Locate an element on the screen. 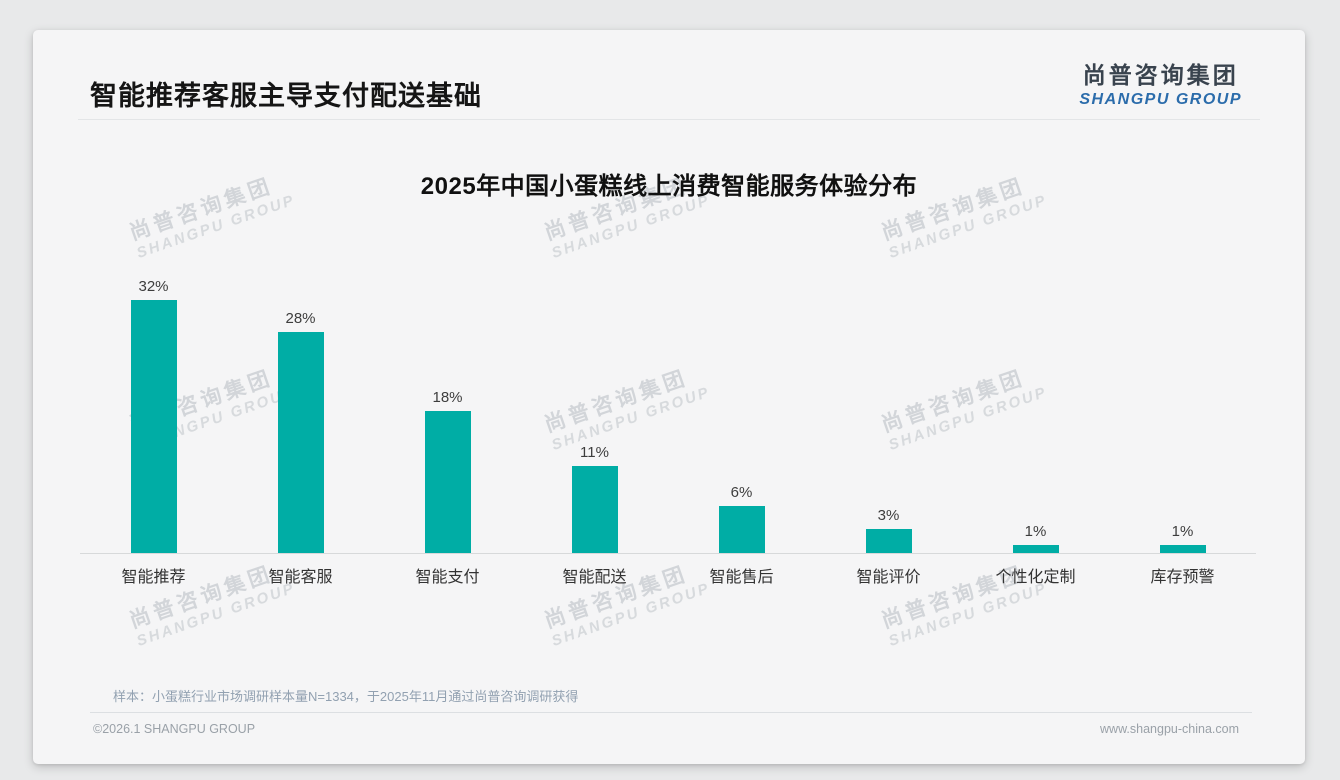 The height and width of the screenshot is (780, 1340). bar-column: 28% is located at coordinates (300, 409).